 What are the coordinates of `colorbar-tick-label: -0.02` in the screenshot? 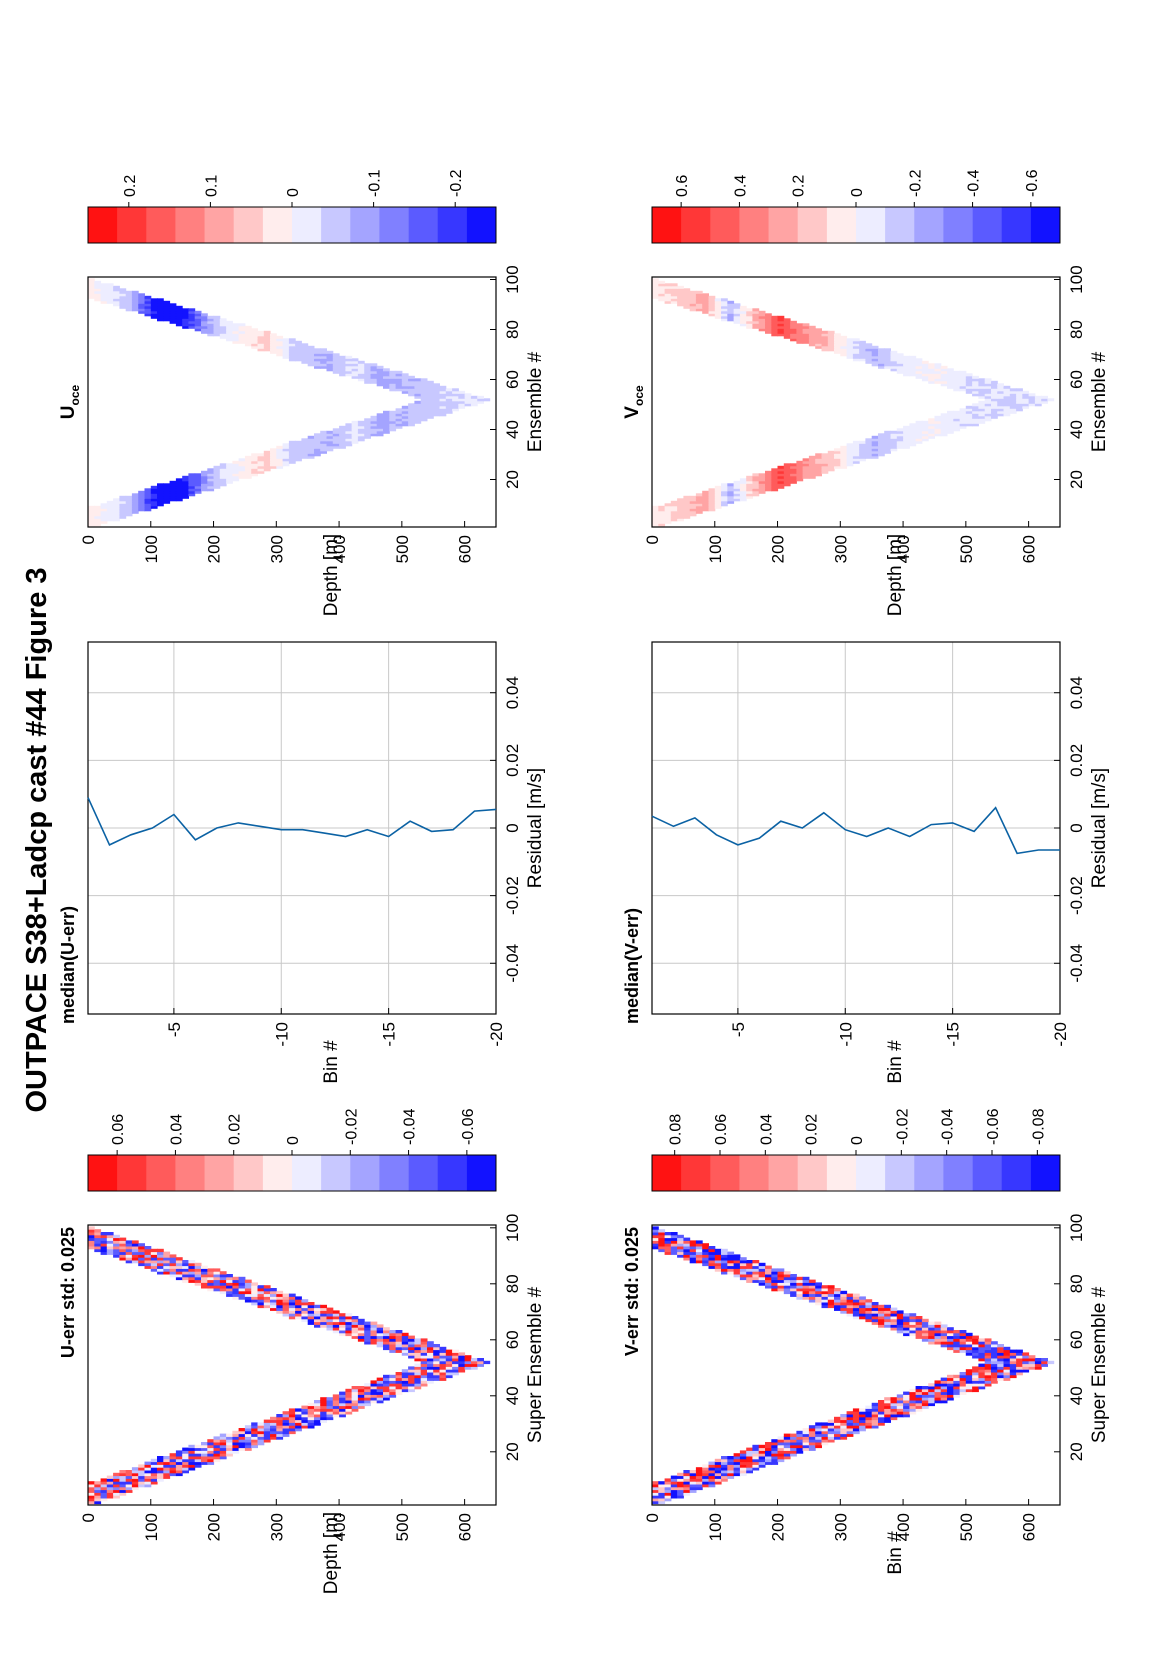 It's located at (902, 1126).